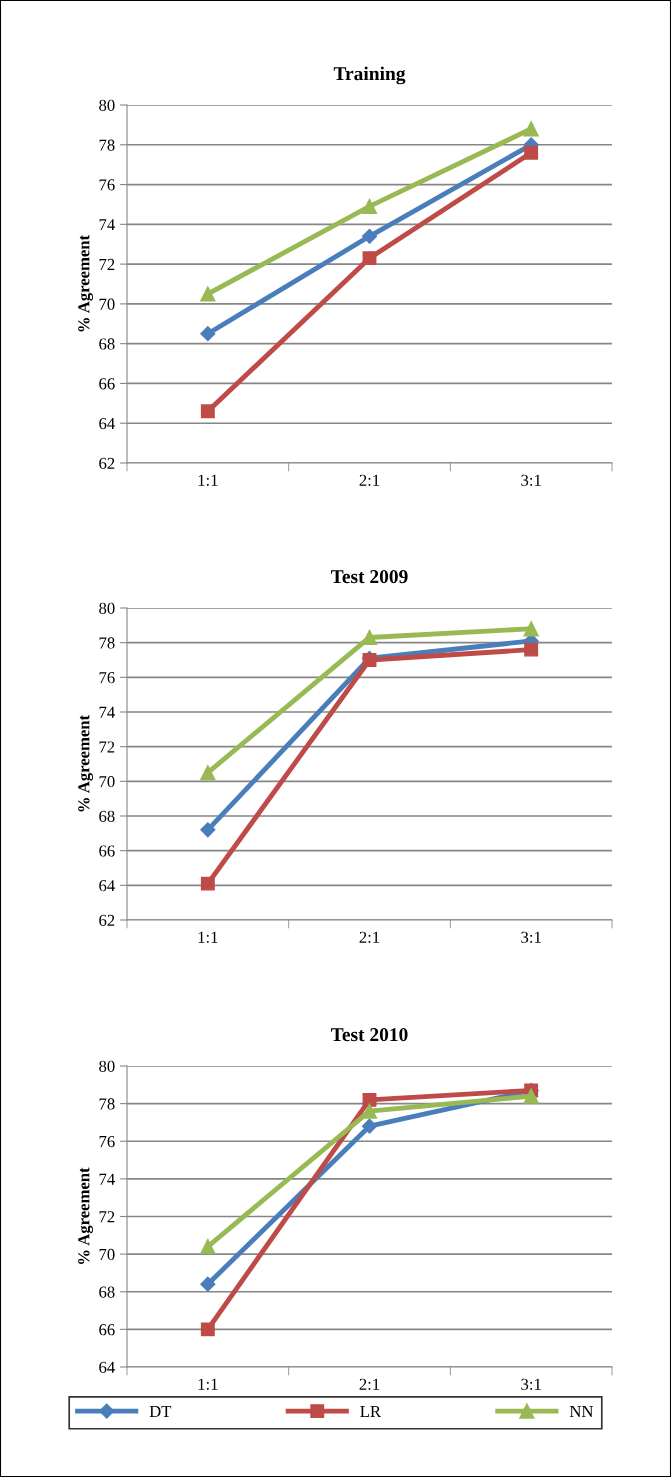 The width and height of the screenshot is (671, 1477). Describe the element at coordinates (371, 1411) in the screenshot. I see `legend-label: LR` at that location.